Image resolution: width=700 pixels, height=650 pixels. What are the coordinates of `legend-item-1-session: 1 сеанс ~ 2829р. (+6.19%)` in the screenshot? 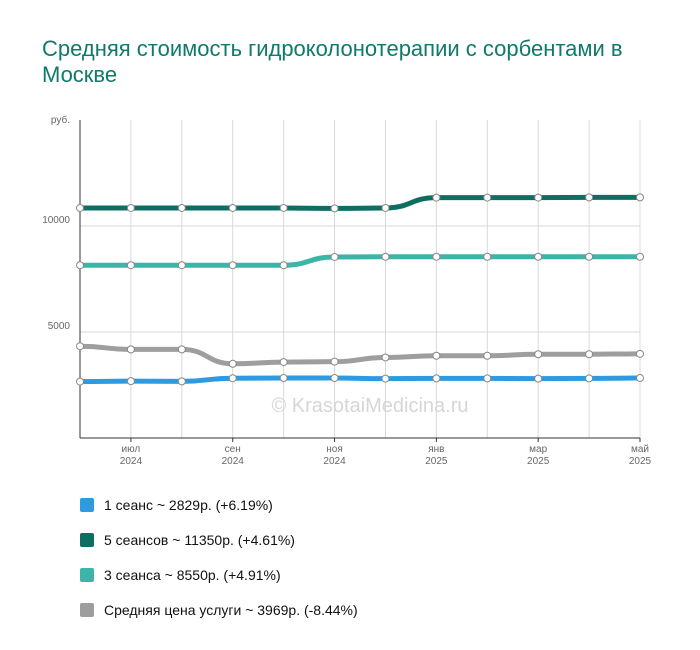 It's located at (219, 504).